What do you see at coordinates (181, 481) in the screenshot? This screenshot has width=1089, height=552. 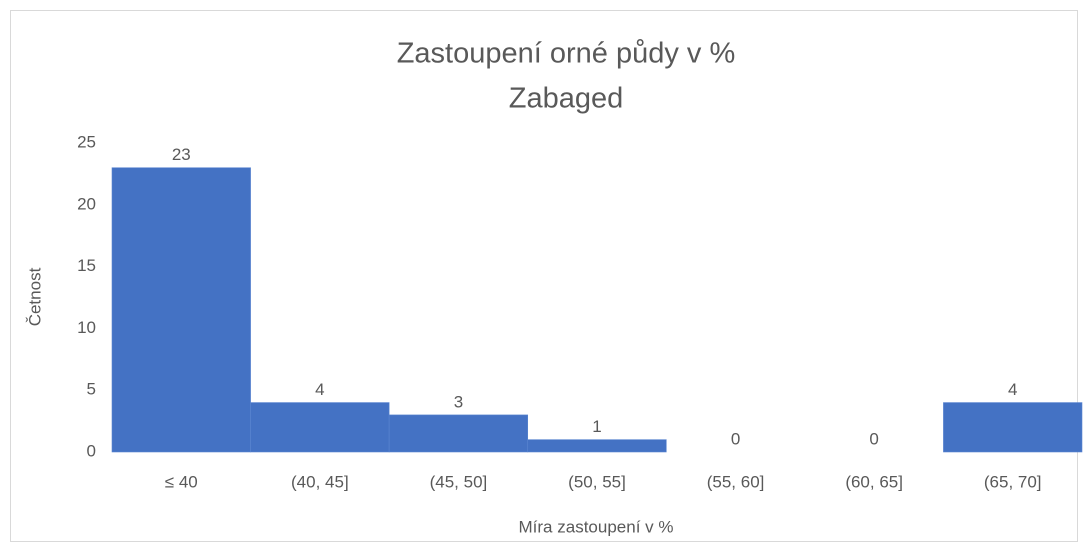 I see `x-tick-label: ≤ 40` at bounding box center [181, 481].